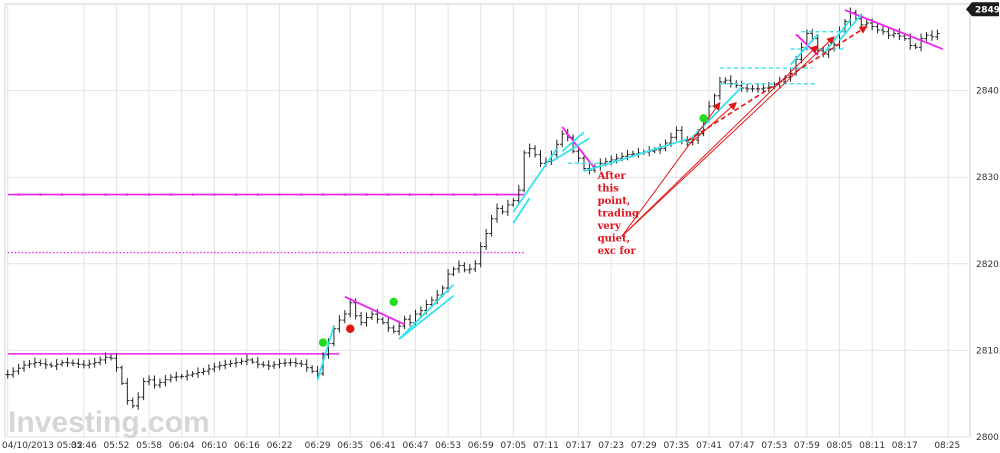  I want to click on watermark-logo: Investing.com, so click(109, 422).